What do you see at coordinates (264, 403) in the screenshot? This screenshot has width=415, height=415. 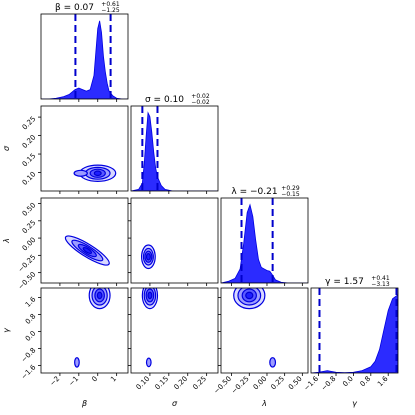 I see `x-axis-label-λ: λ` at bounding box center [264, 403].